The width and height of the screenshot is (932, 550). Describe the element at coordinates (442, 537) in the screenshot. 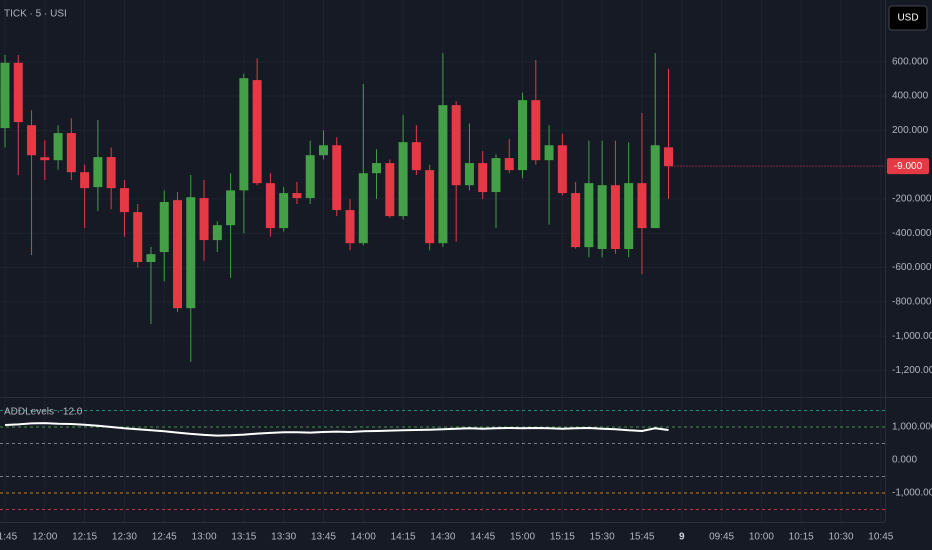

I see `x-tick-label: 14:30` at that location.